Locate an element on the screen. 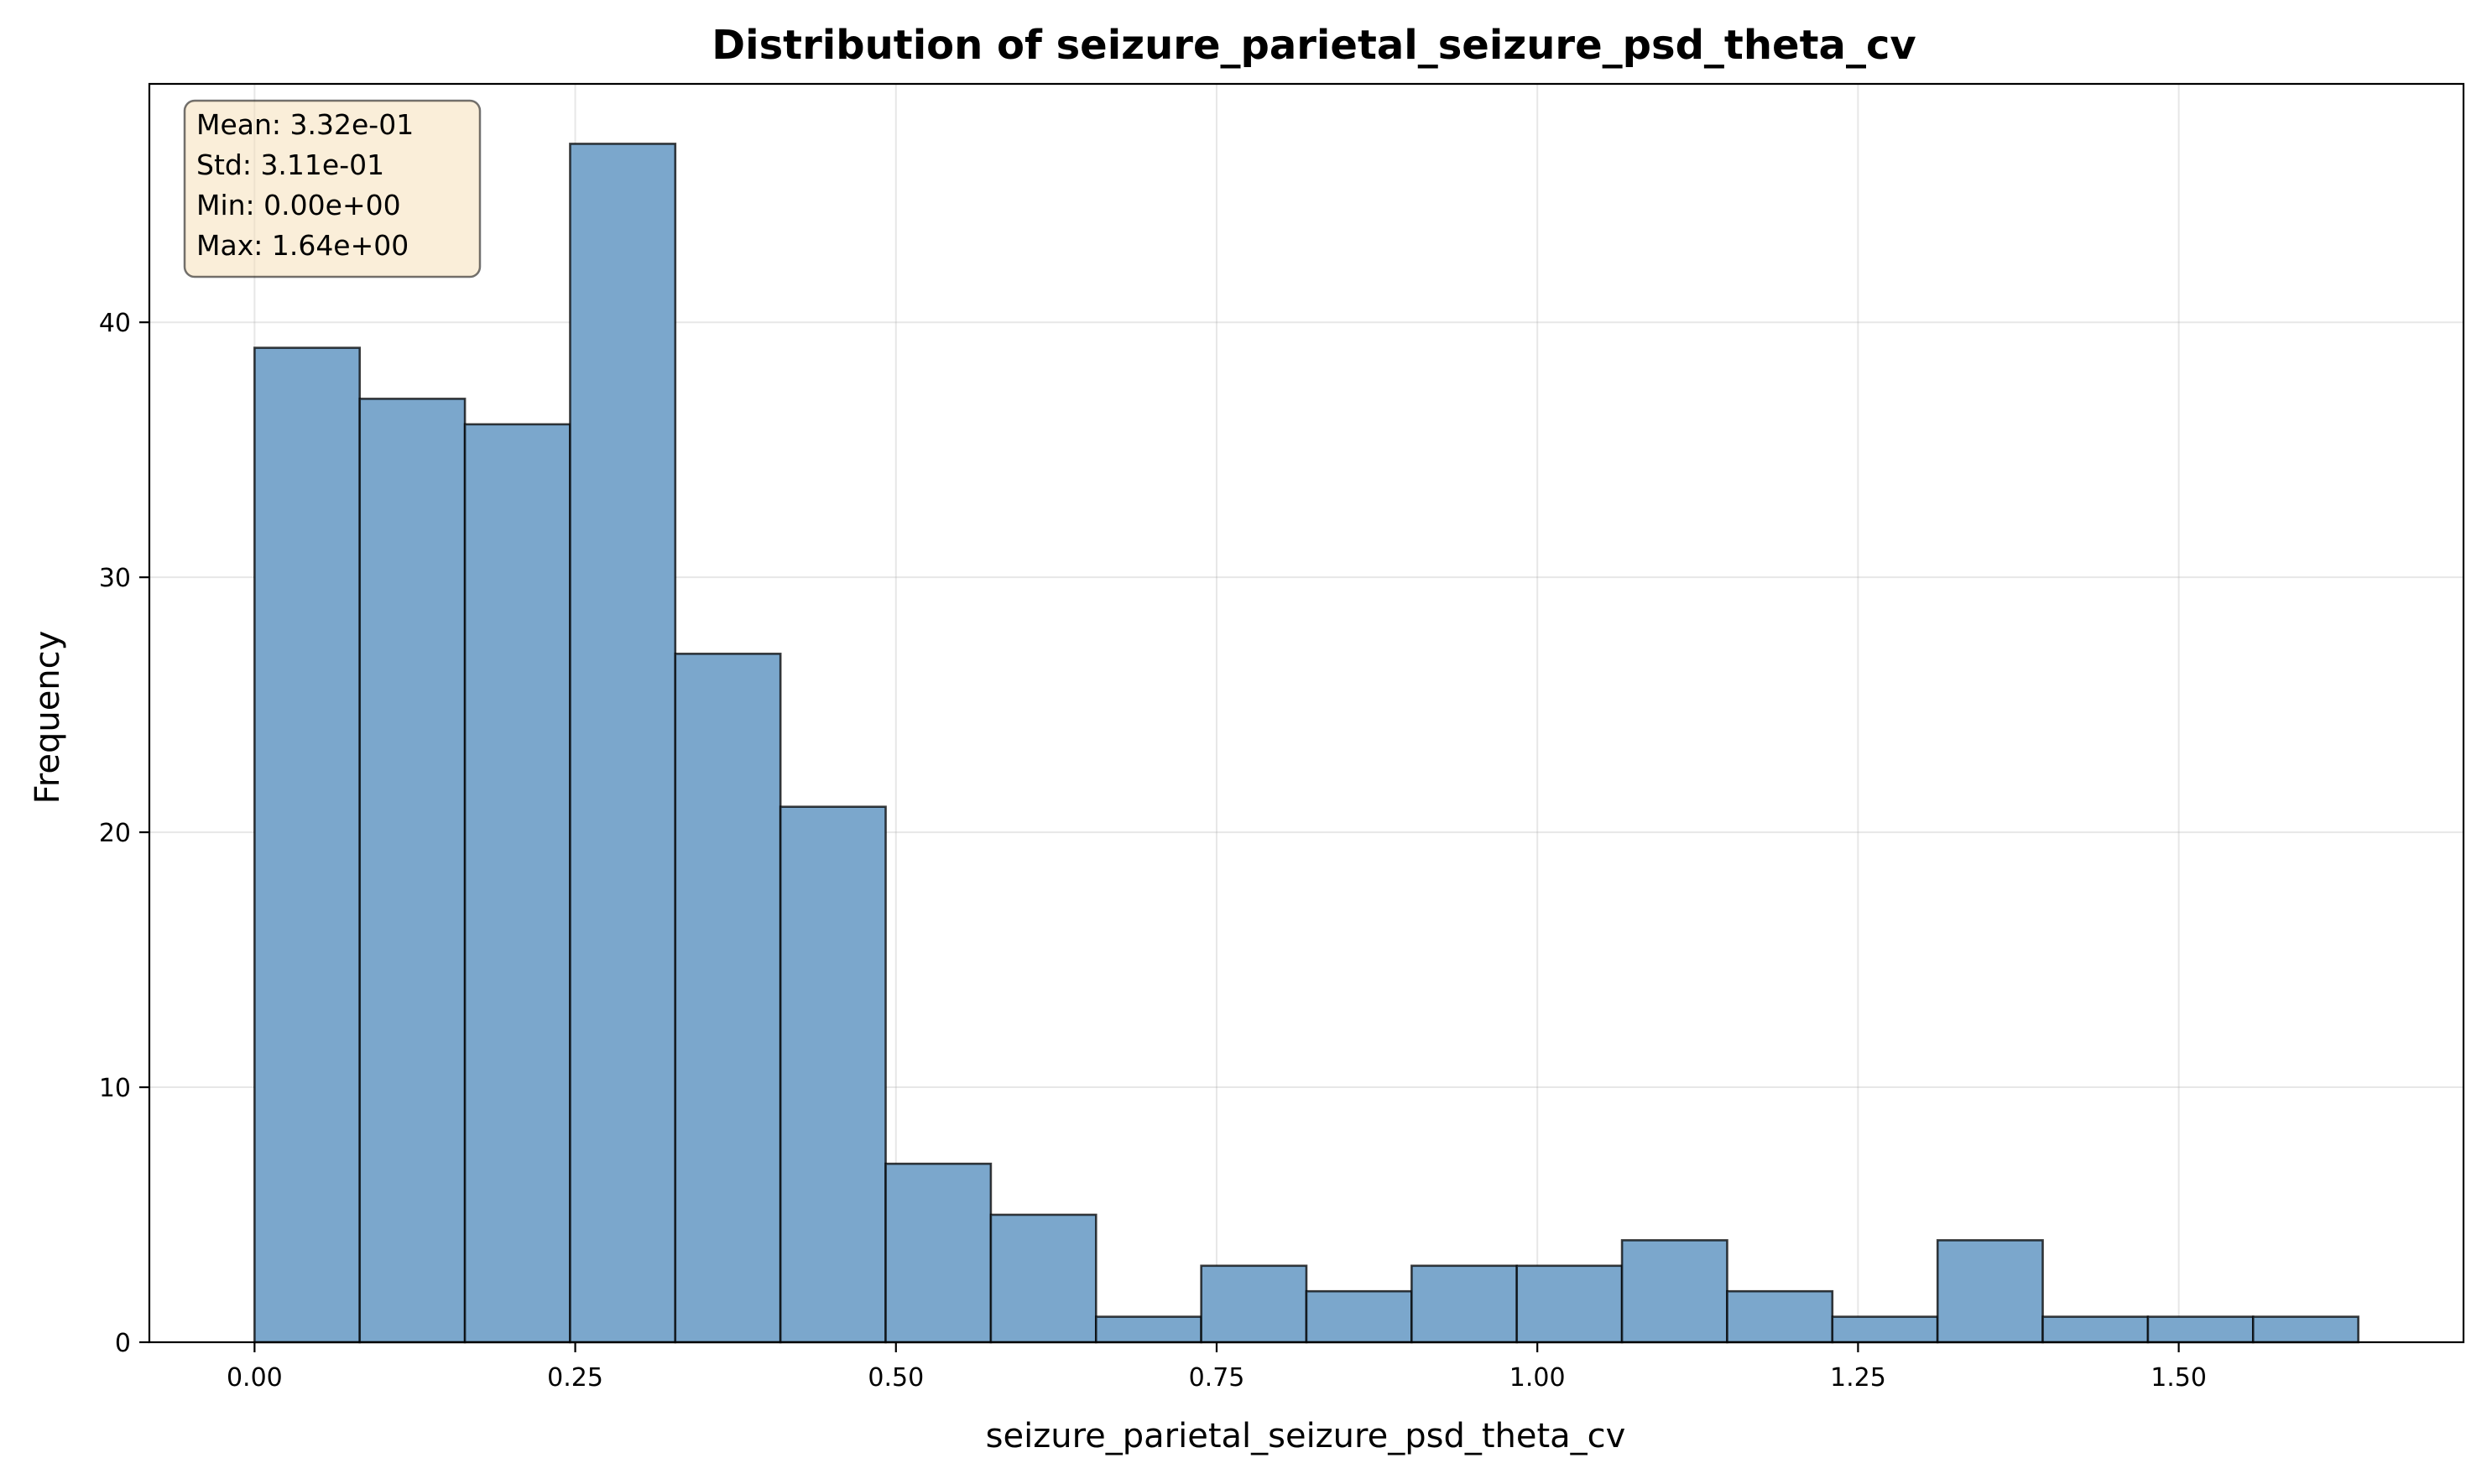  stats-min: Min: 0.00e+00 is located at coordinates (298, 205).